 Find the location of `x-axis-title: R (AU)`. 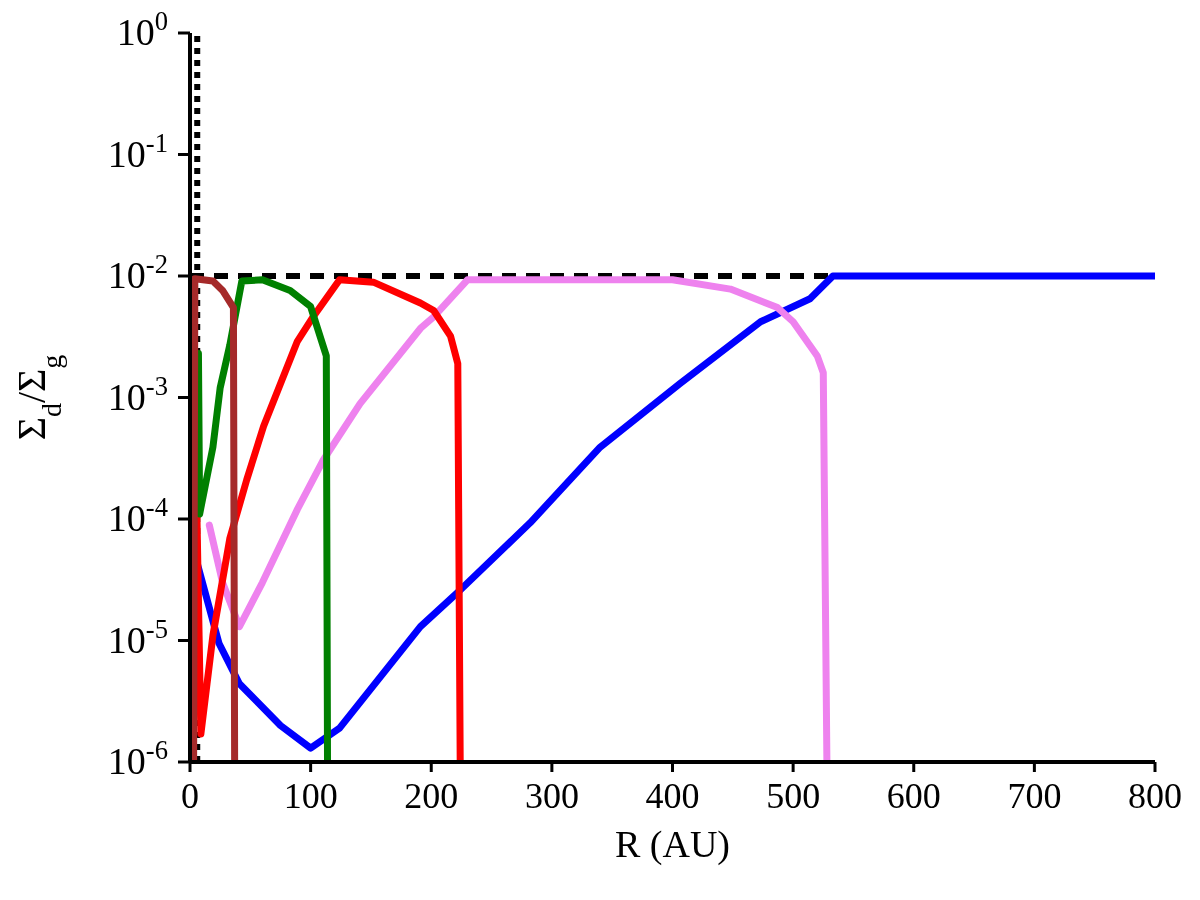

x-axis-title: R (AU) is located at coordinates (672, 844).